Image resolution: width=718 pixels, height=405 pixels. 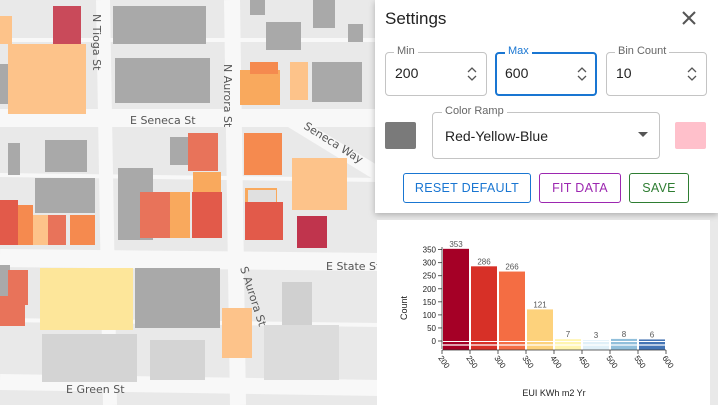 I want to click on y-tick-label: 50, so click(x=431, y=328).